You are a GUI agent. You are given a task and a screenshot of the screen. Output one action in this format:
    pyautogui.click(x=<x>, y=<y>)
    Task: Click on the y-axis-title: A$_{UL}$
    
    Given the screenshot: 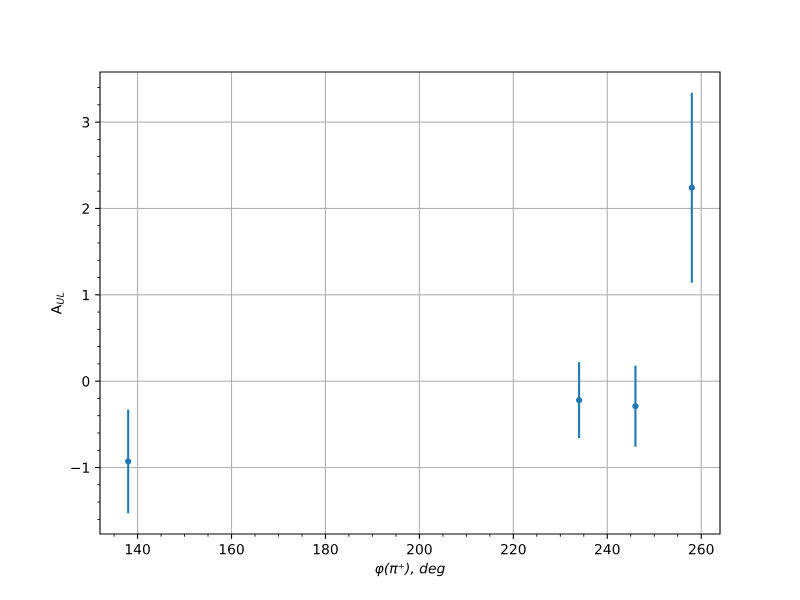 What is the action you would take?
    pyautogui.click(x=57, y=303)
    